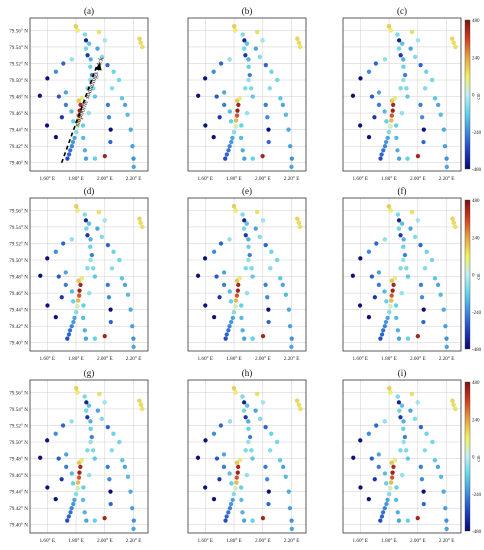 This screenshot has height=550, width=484. Describe the element at coordinates (447, 178) in the screenshot. I see `x-tick-label: 2.20° E` at that location.